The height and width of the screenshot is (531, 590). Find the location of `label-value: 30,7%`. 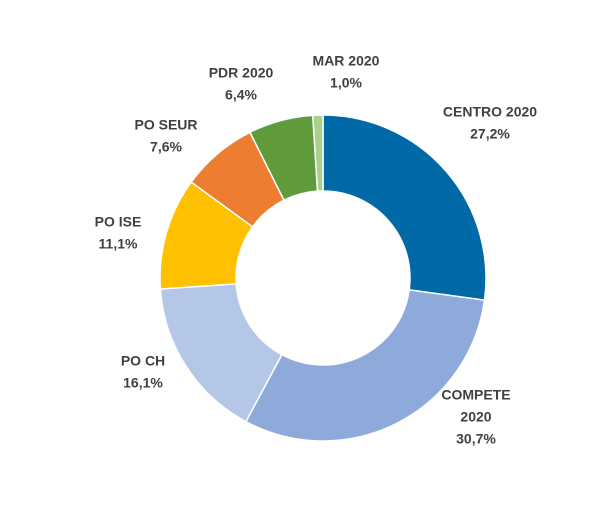

label-value: 30,7% is located at coordinates (476, 439).